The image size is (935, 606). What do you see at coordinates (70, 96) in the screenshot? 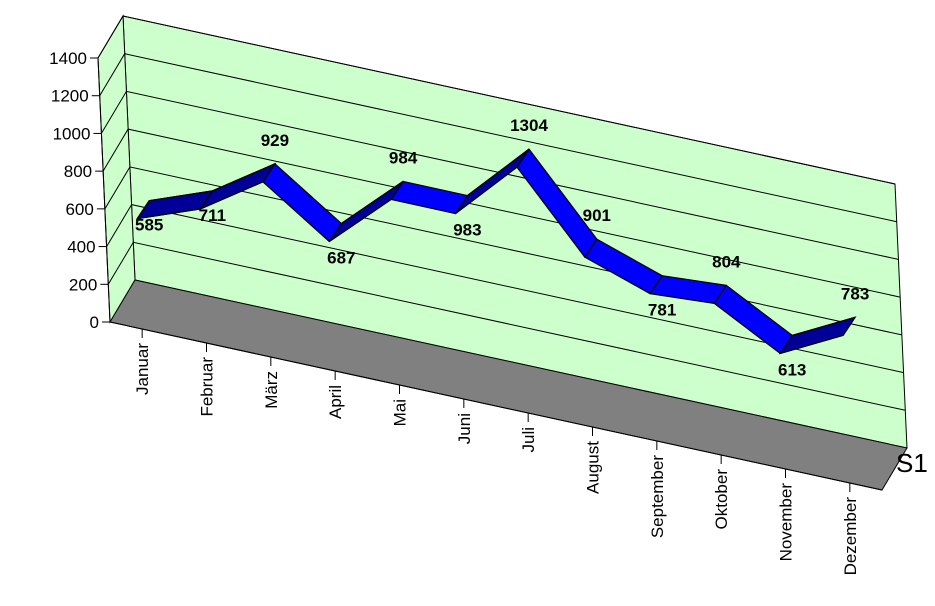
I see `y-tick-label: 1200` at bounding box center [70, 96].